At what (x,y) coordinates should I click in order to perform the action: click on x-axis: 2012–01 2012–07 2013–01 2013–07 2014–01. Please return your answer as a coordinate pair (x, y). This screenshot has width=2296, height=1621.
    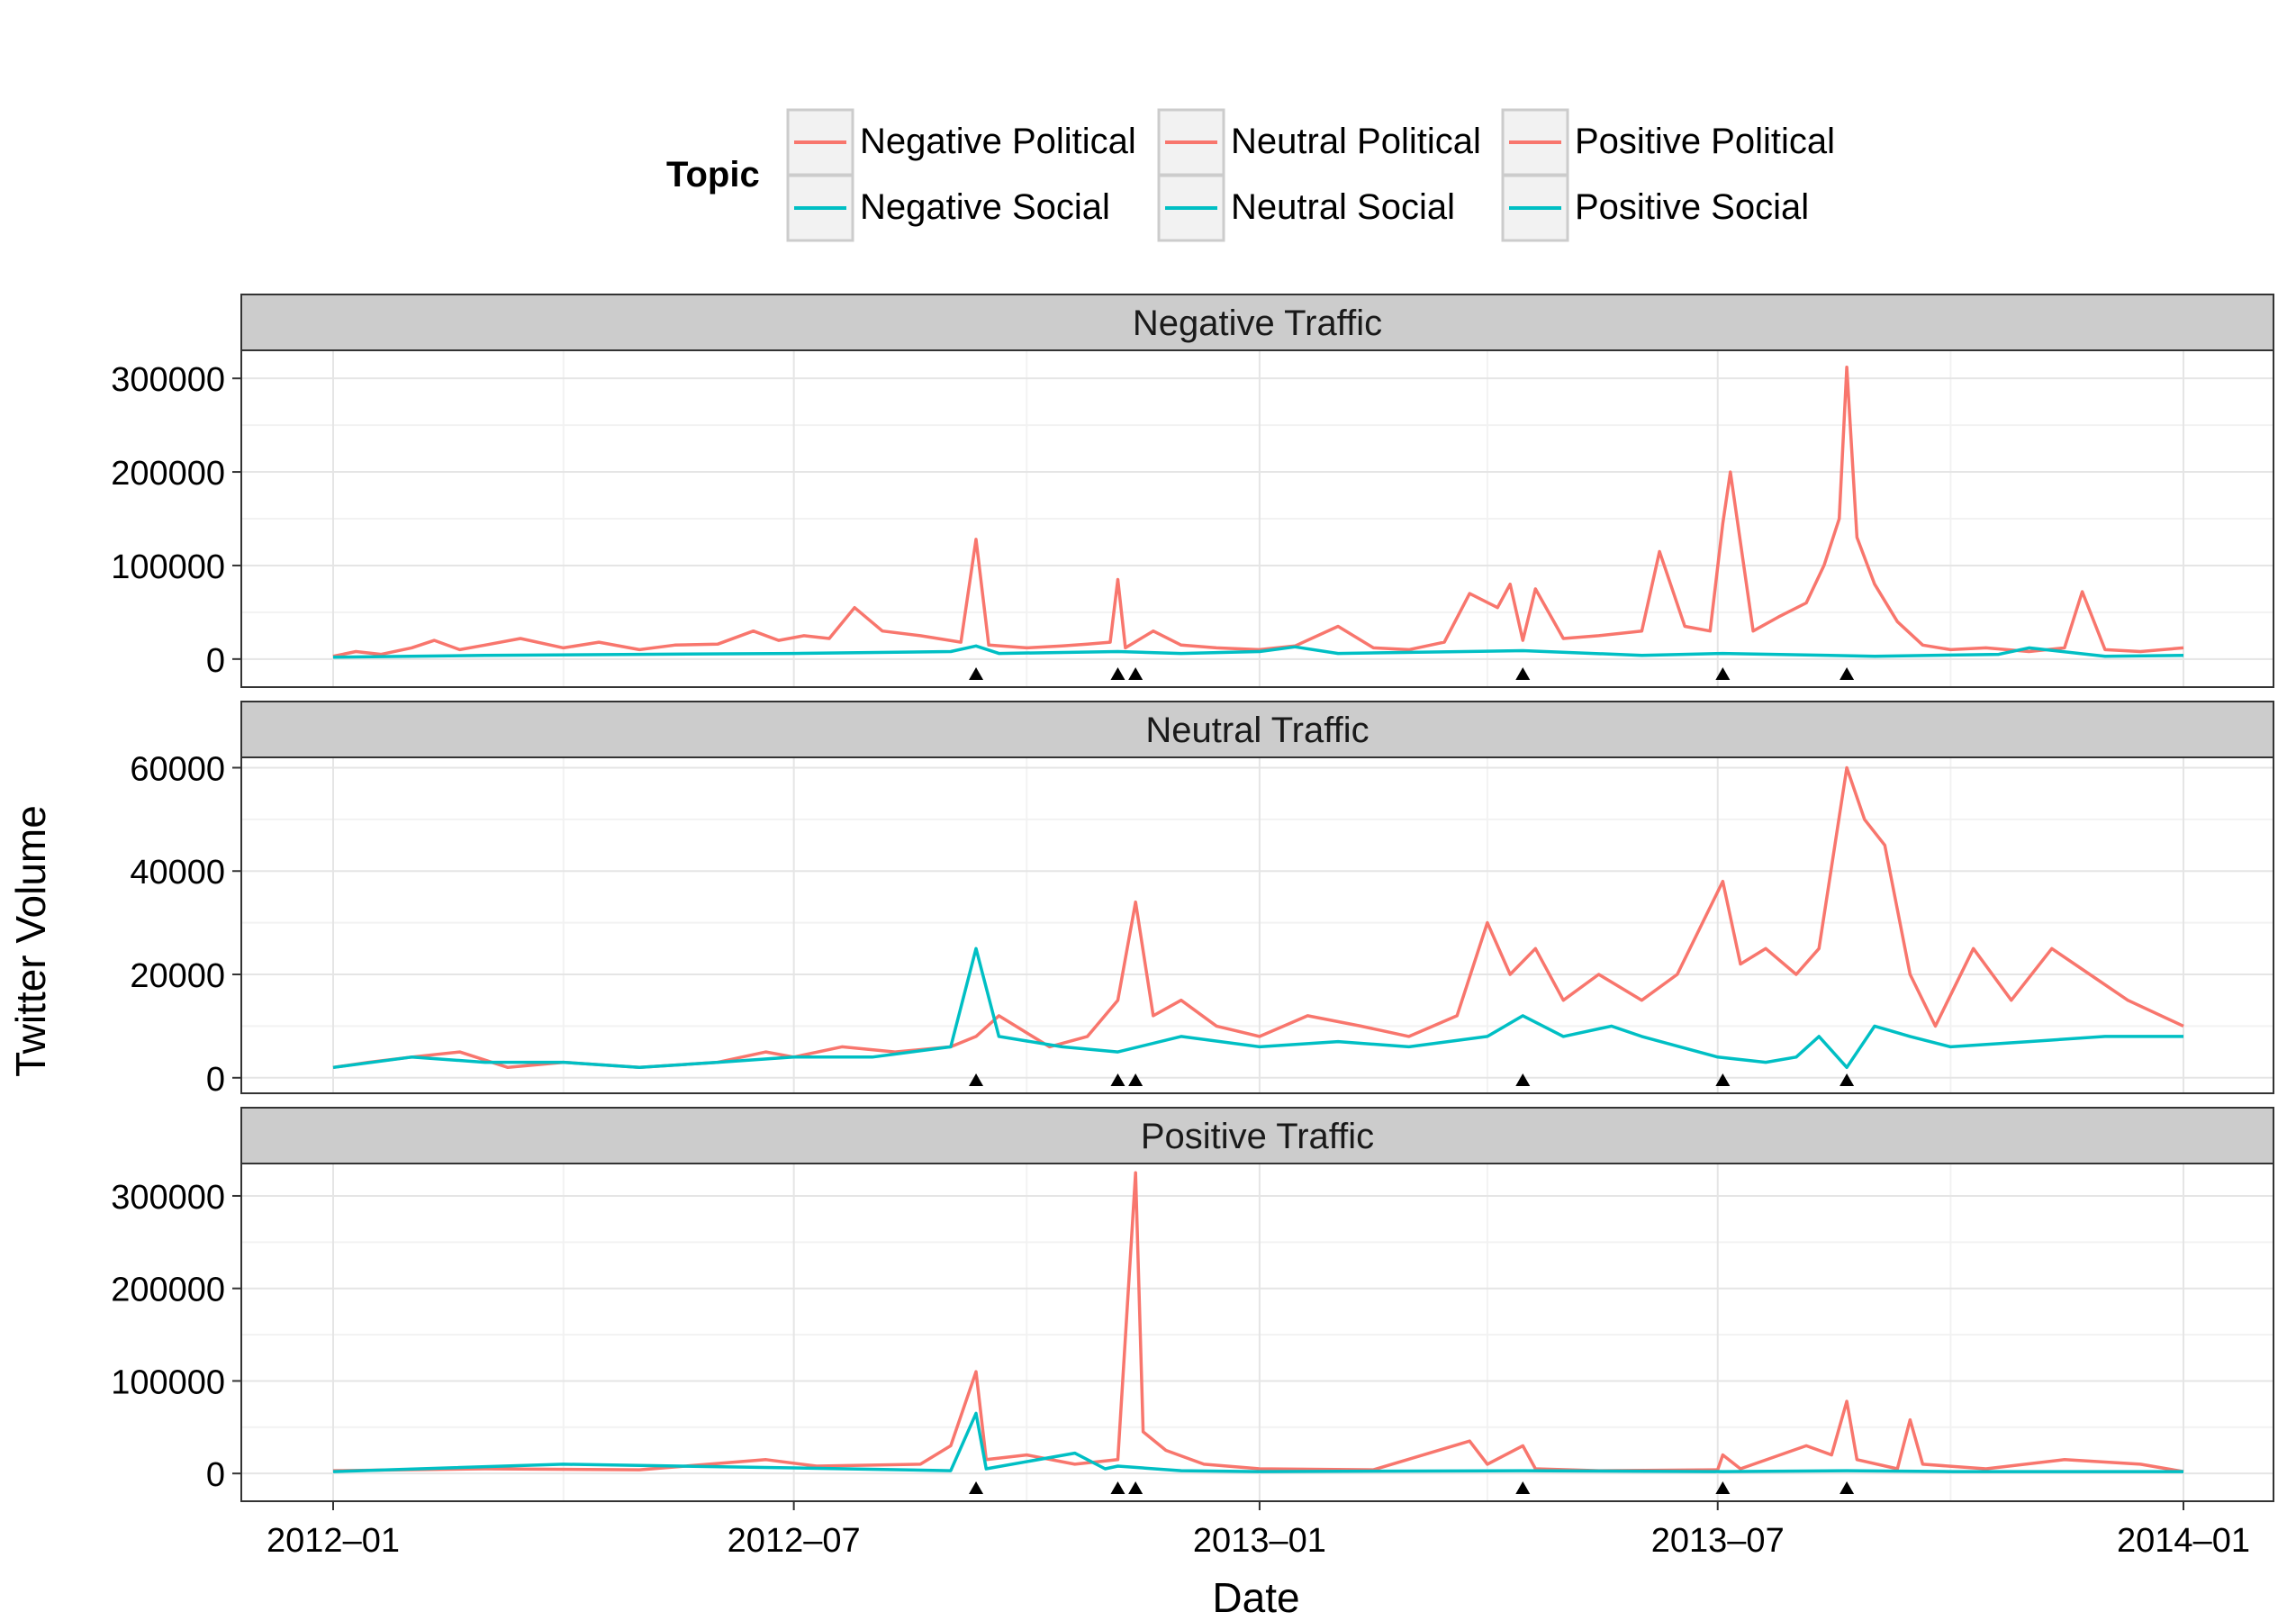
    Looking at the image, I should click on (1258, 1530).